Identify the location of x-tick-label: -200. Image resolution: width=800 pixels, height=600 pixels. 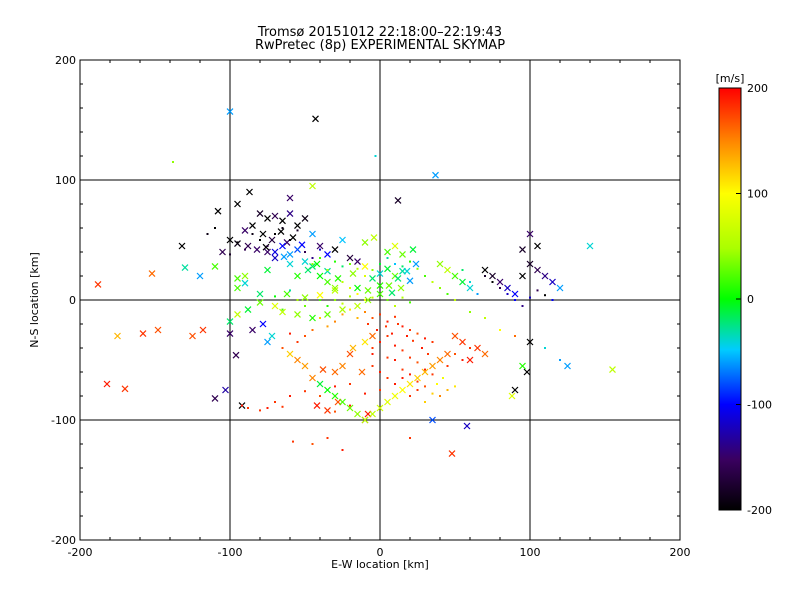
(80, 552).